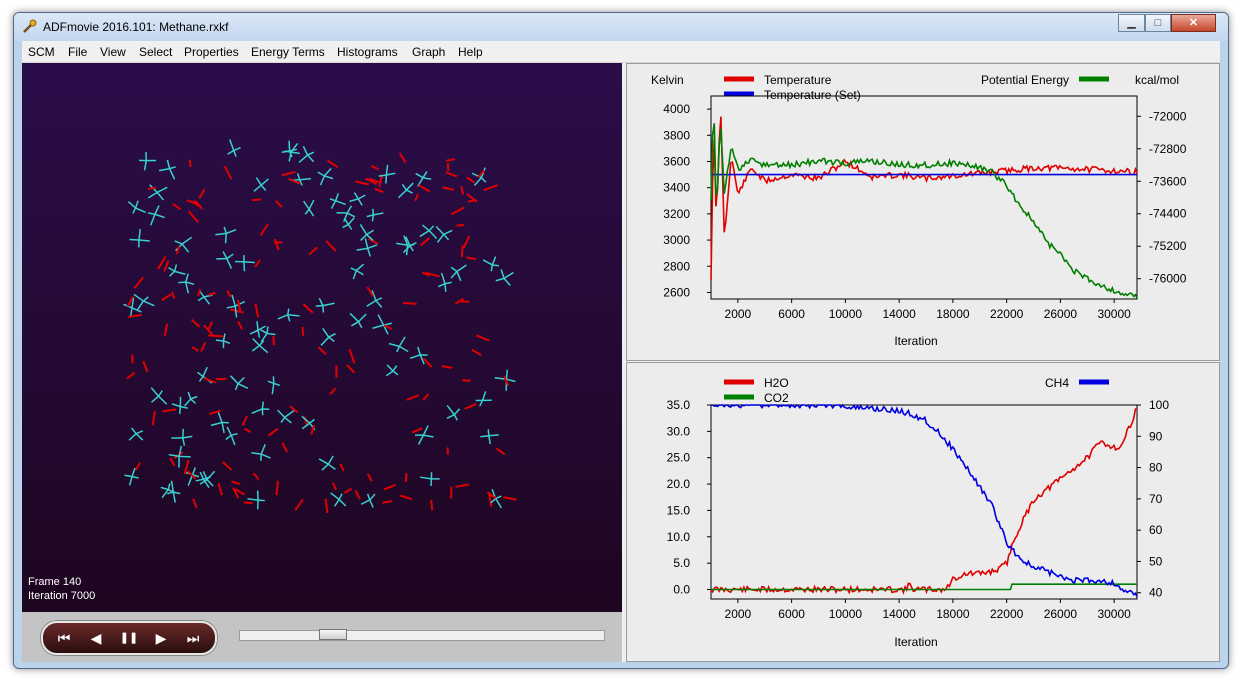 The image size is (1247, 689). Describe the element at coordinates (30, 26) in the screenshot. I see `adfmovie-app-icon` at that location.